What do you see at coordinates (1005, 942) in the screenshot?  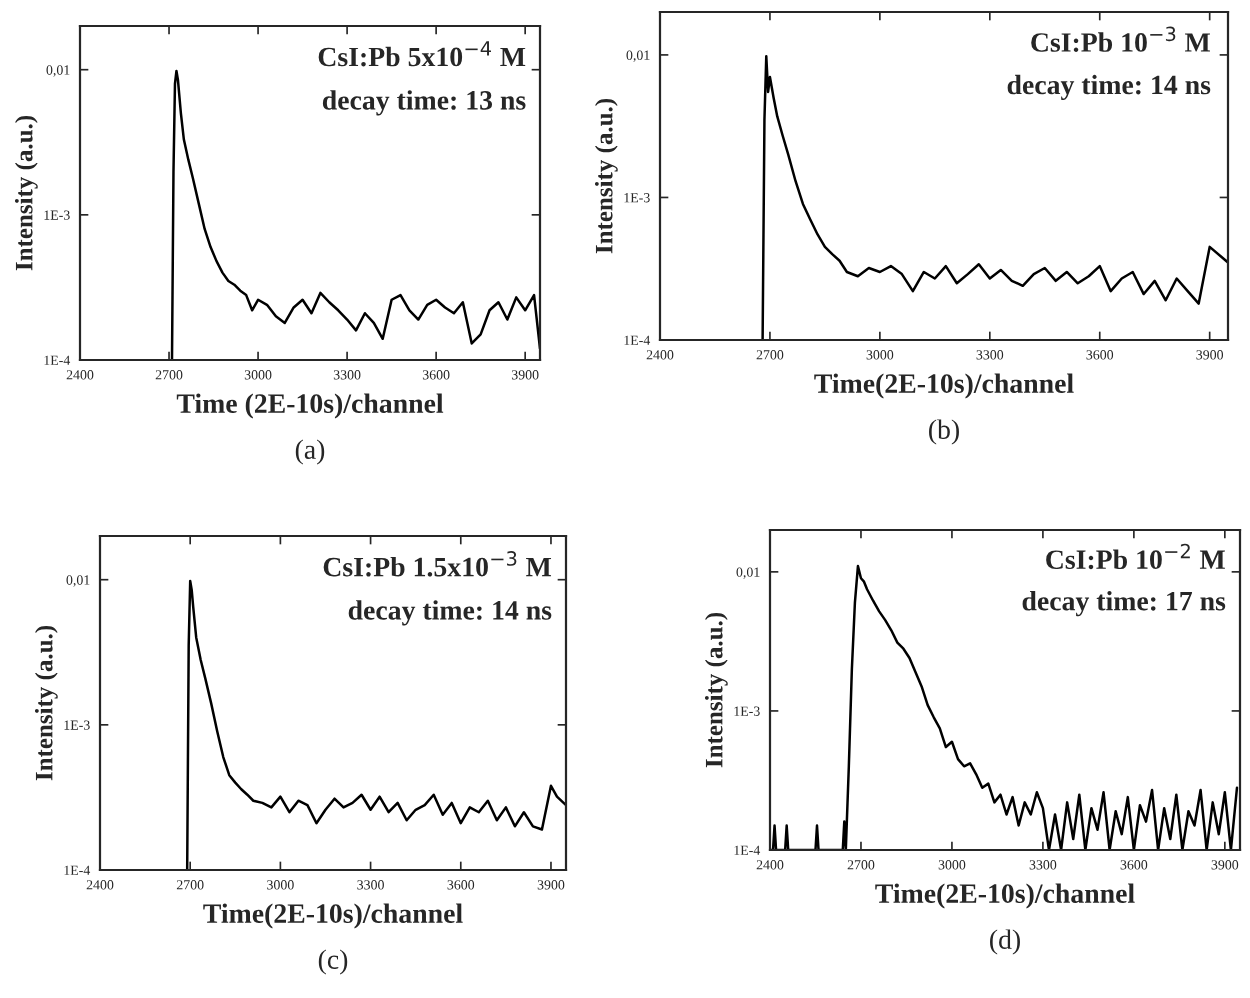 I see `text: (d)` at bounding box center [1005, 942].